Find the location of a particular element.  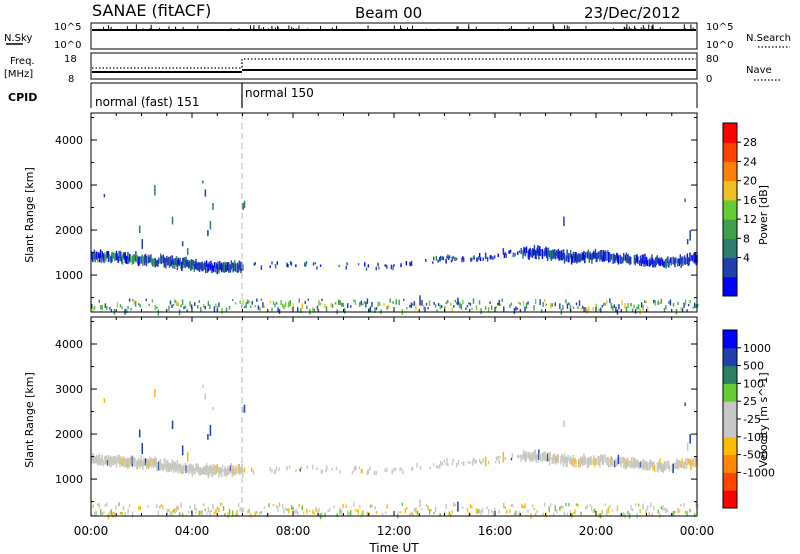

colorbar-tick-label: 8 is located at coordinates (746, 238).